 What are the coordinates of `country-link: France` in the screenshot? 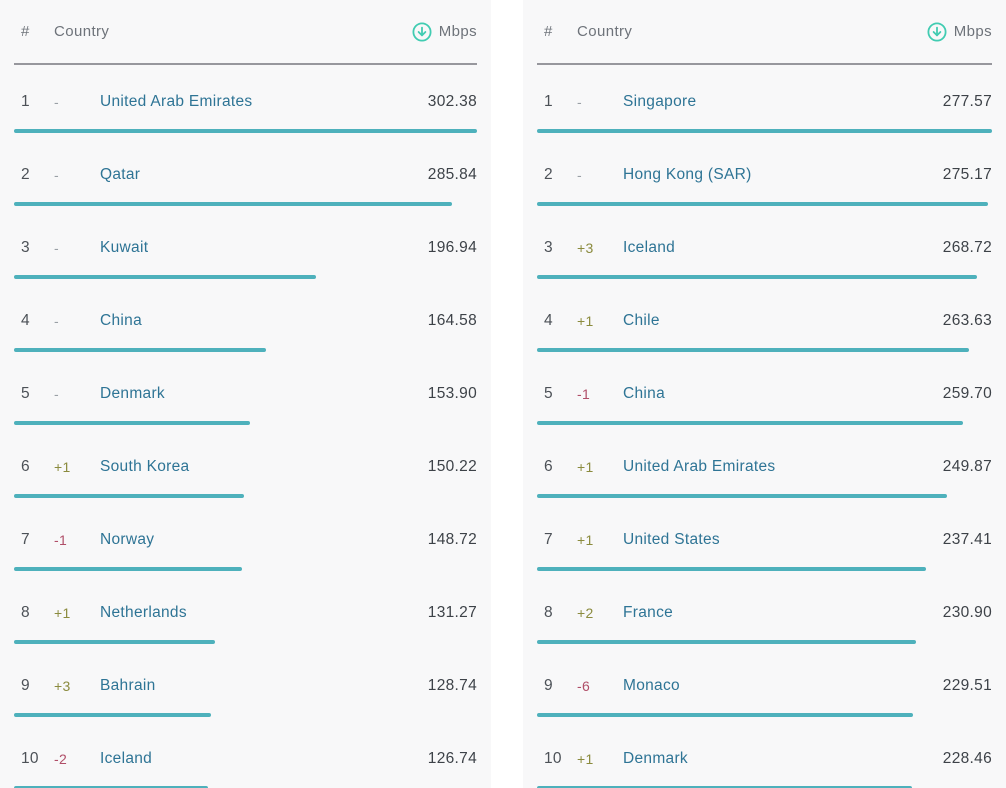 It's located at (648, 612).